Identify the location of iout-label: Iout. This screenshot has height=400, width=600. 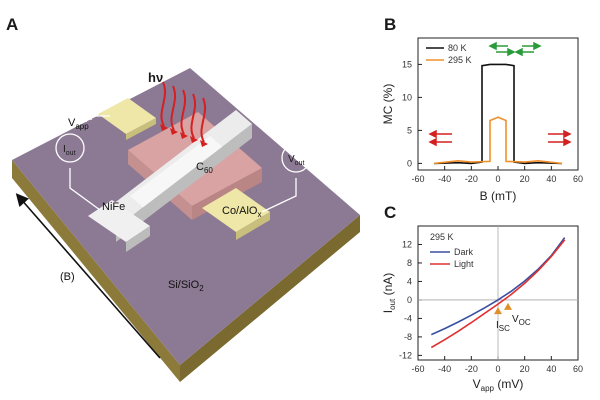
(69, 150).